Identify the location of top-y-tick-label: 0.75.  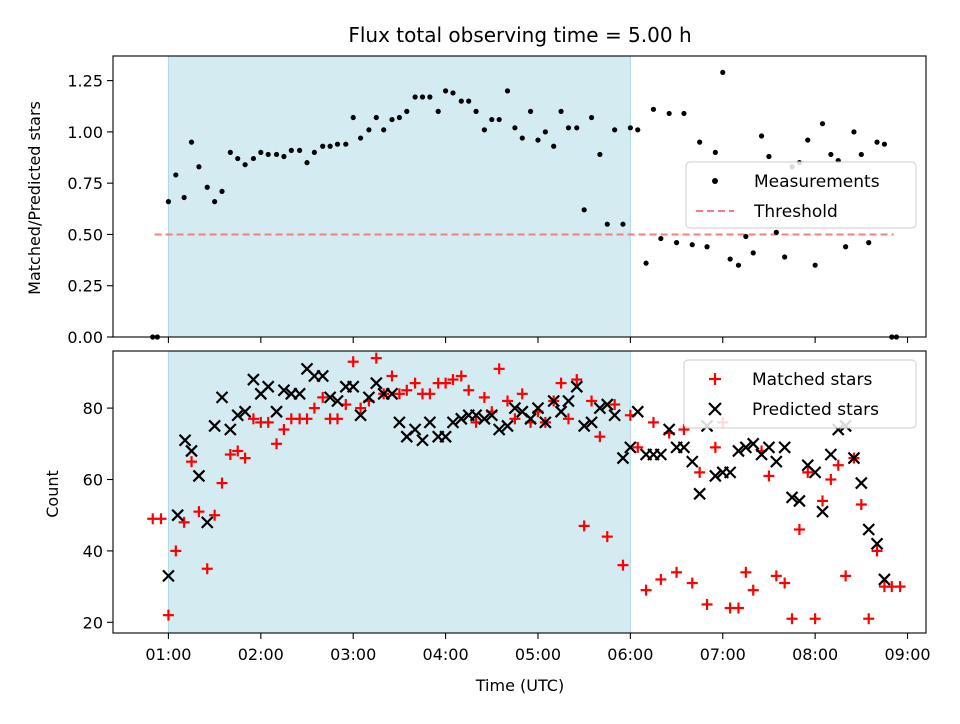
(85, 183).